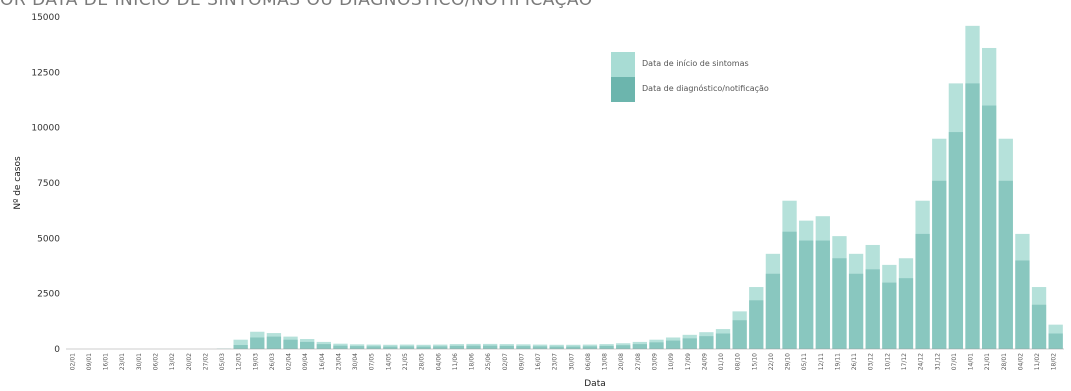 The image size is (1071, 391). What do you see at coordinates (289, 361) in the screenshot?
I see `x-tick-label: 02/04` at bounding box center [289, 361].